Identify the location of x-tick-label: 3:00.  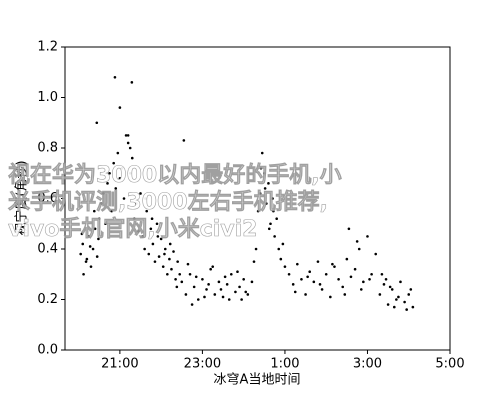
(367, 364).